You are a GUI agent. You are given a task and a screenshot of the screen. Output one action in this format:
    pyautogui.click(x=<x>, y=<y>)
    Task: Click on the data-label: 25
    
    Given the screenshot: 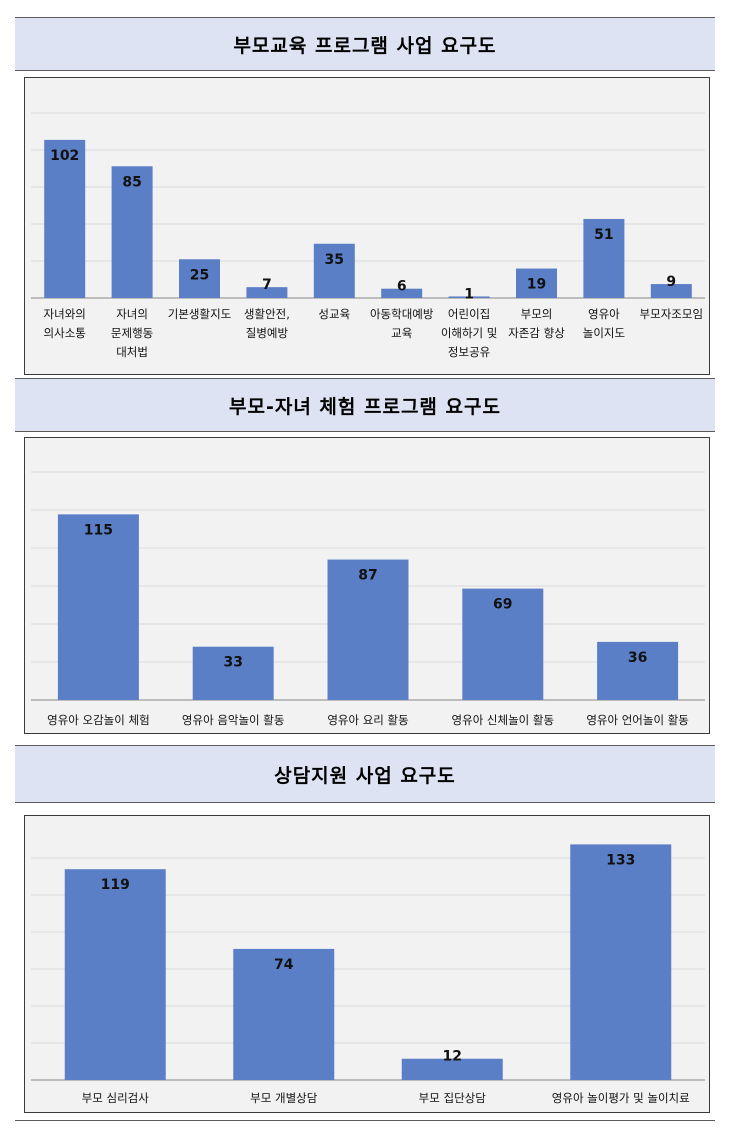 What is the action you would take?
    pyautogui.click(x=199, y=275)
    